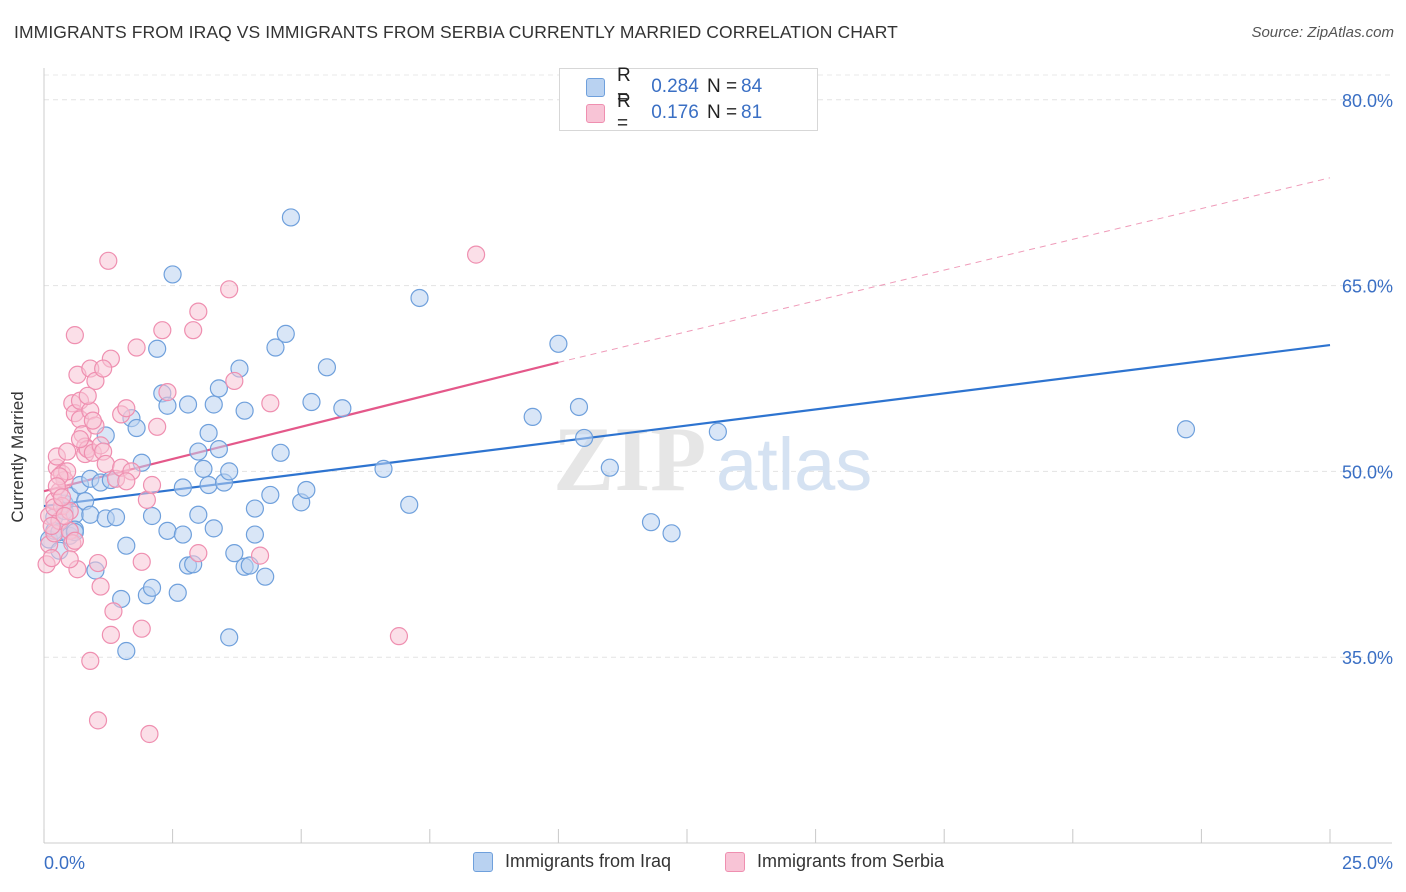 The height and width of the screenshot is (892, 1406). What do you see at coordinates (851, 861) in the screenshot?
I see `series-label-serbia: Immigrants from Serbia` at bounding box center [851, 861].